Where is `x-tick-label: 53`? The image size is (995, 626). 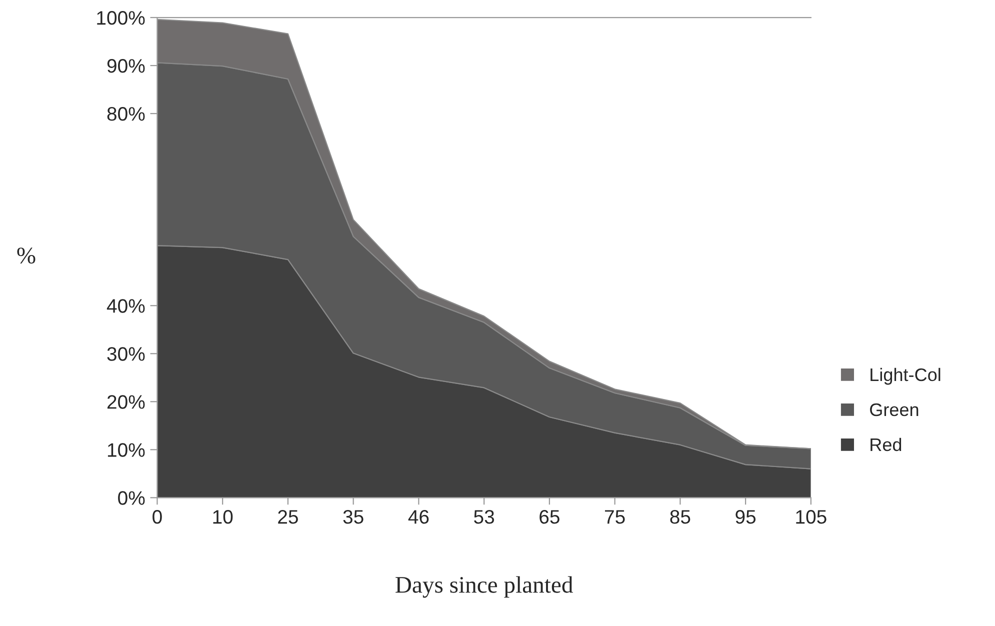 x-tick-label: 53 is located at coordinates (484, 517).